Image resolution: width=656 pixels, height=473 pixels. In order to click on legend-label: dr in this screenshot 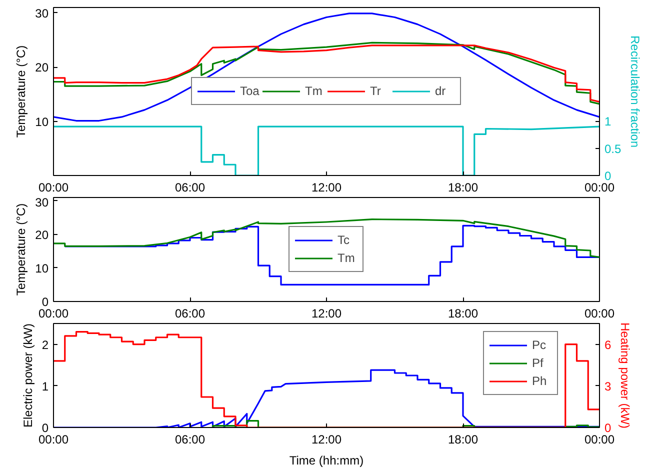, I will do `click(441, 91)`.